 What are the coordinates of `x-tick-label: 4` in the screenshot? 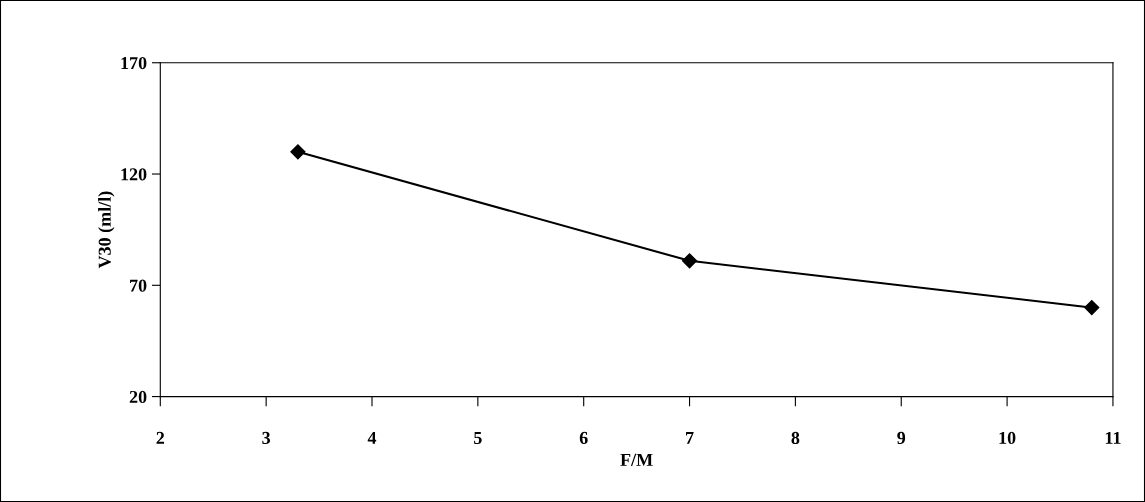 It's located at (372, 437).